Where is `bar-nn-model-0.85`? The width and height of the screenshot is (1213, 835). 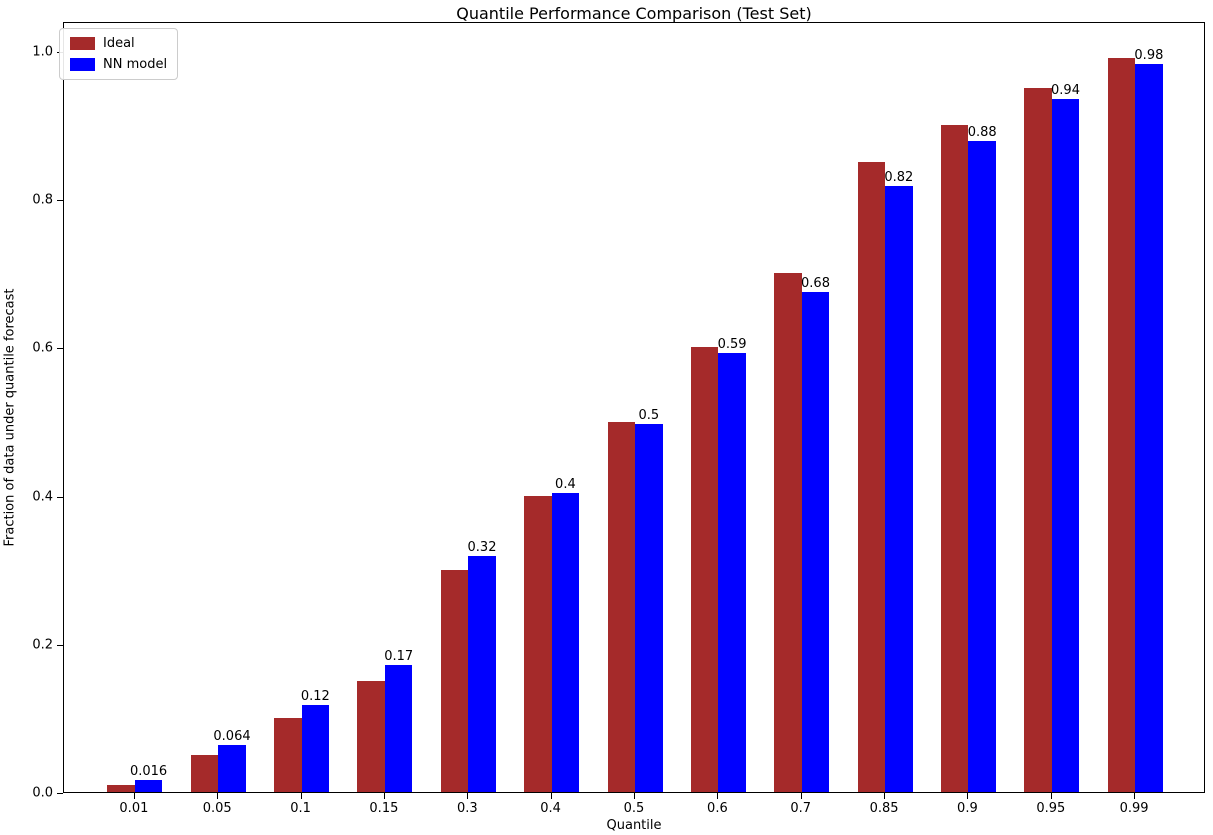 bar-nn-model-0.85 is located at coordinates (899, 488).